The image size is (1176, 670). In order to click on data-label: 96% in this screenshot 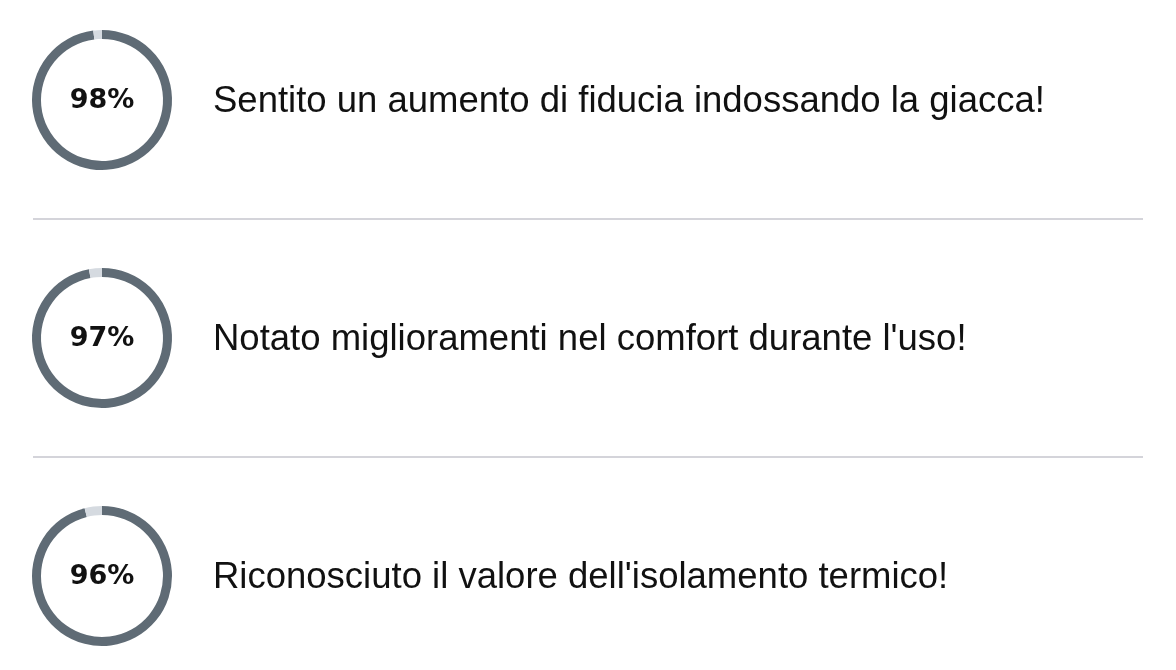, I will do `click(102, 575)`.